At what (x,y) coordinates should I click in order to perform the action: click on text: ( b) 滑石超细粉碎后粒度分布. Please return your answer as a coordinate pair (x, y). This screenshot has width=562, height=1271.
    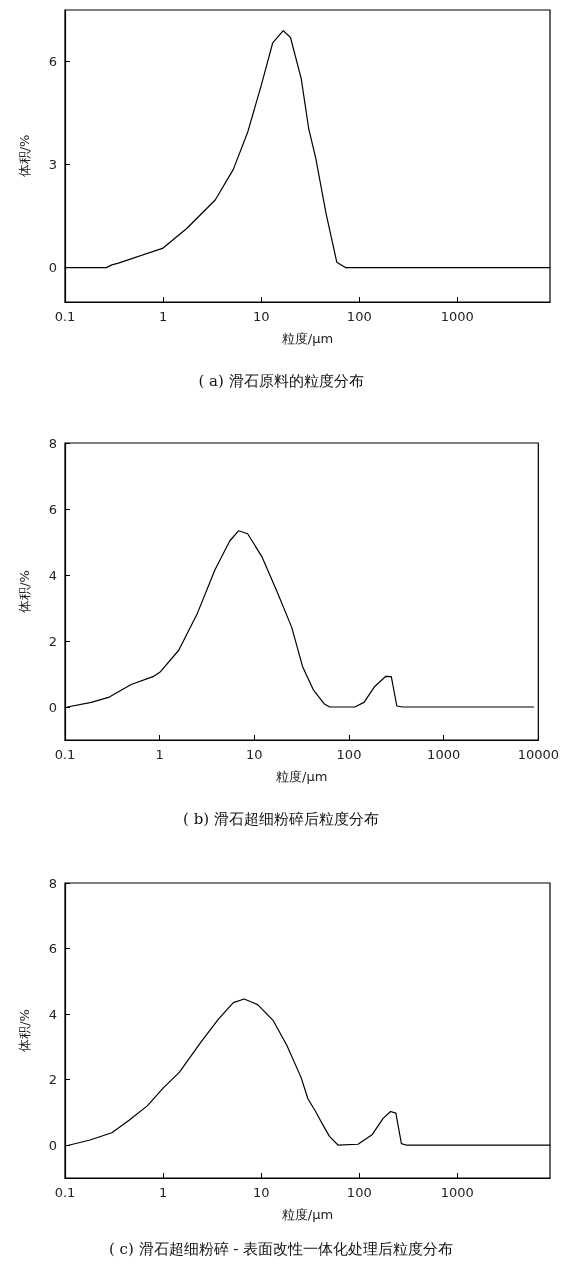
    Looking at the image, I should click on (281, 818).